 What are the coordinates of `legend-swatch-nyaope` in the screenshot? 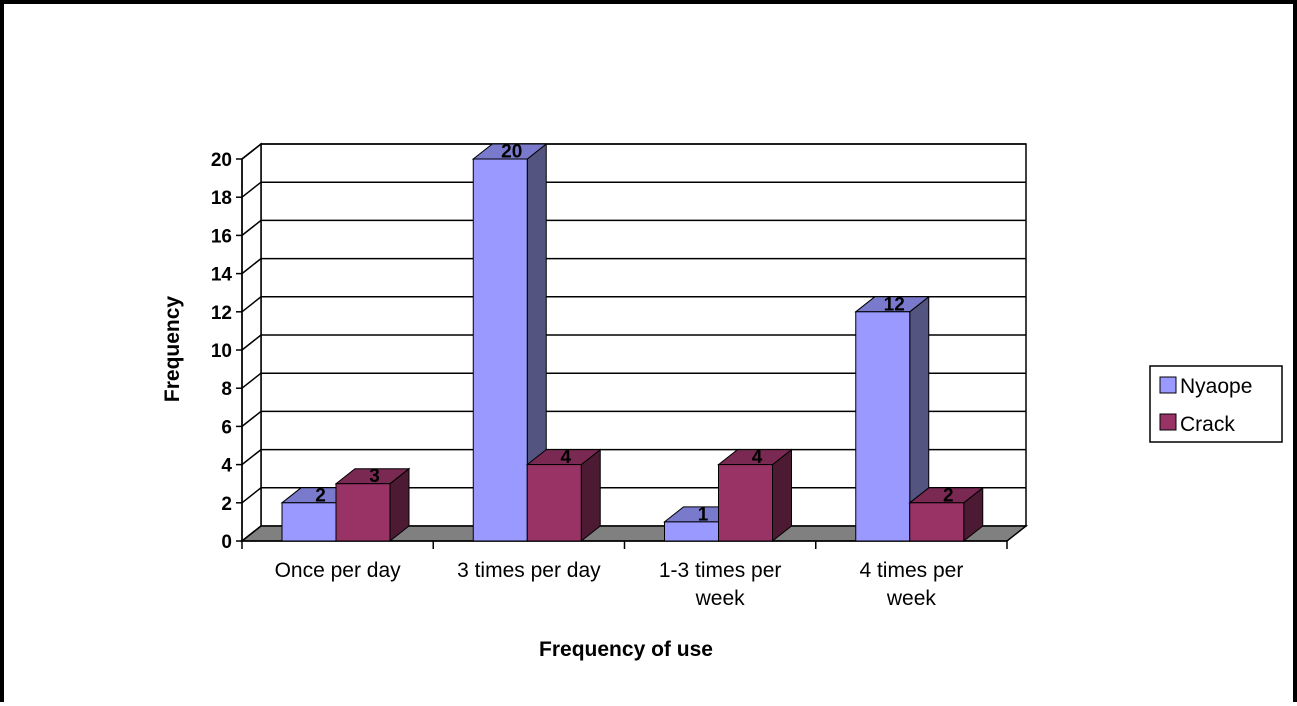 It's located at (1168, 385).